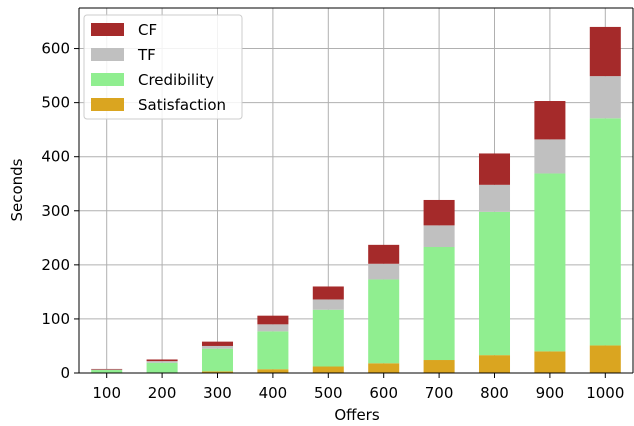 Image resolution: width=634 pixels, height=426 pixels. What do you see at coordinates (162, 393) in the screenshot?
I see `x-tick-label: 200` at bounding box center [162, 393].